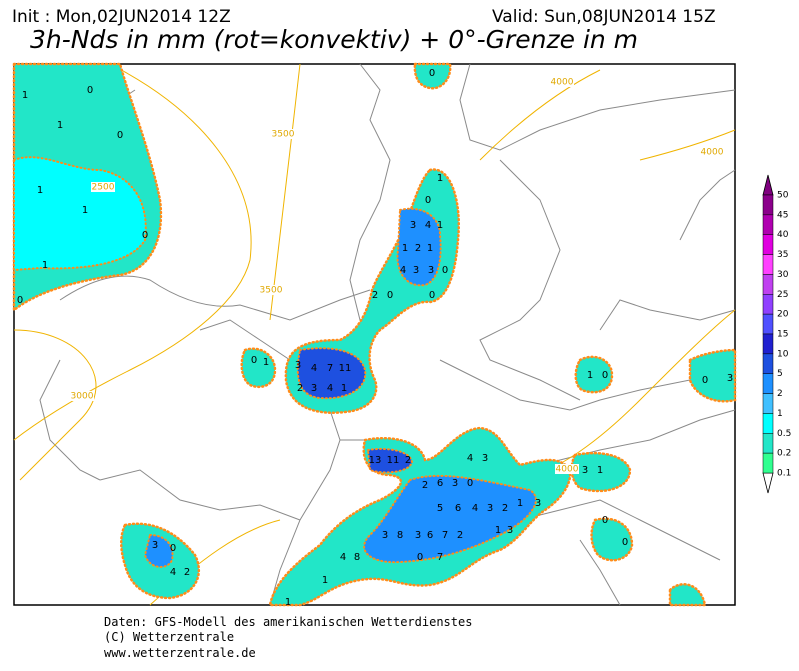 This screenshot has height=671, width=799. I want to click on init-time: Init : Mon,02JUN2014 12Z, so click(121, 17).